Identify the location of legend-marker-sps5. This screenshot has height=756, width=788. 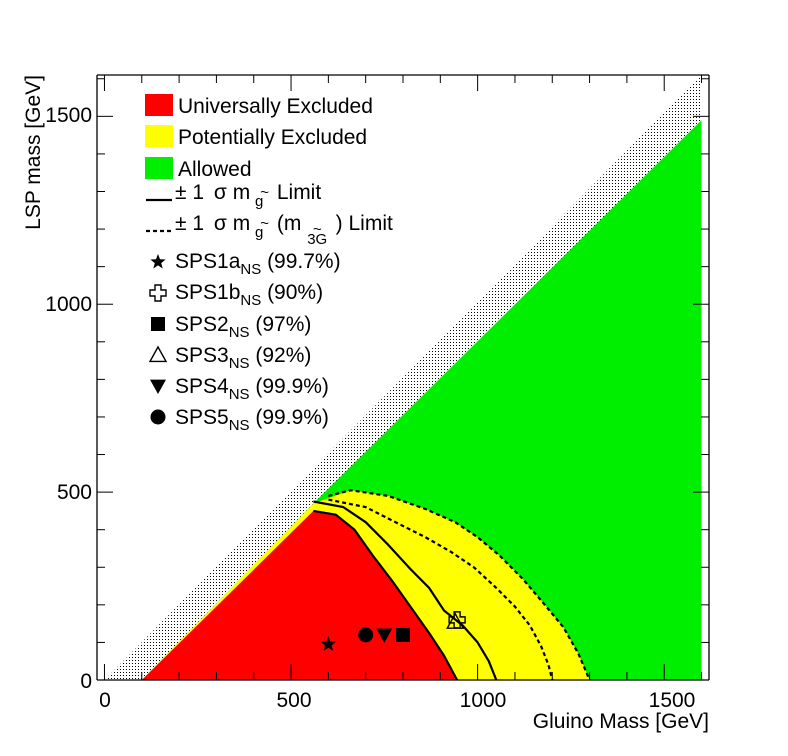
(158, 417).